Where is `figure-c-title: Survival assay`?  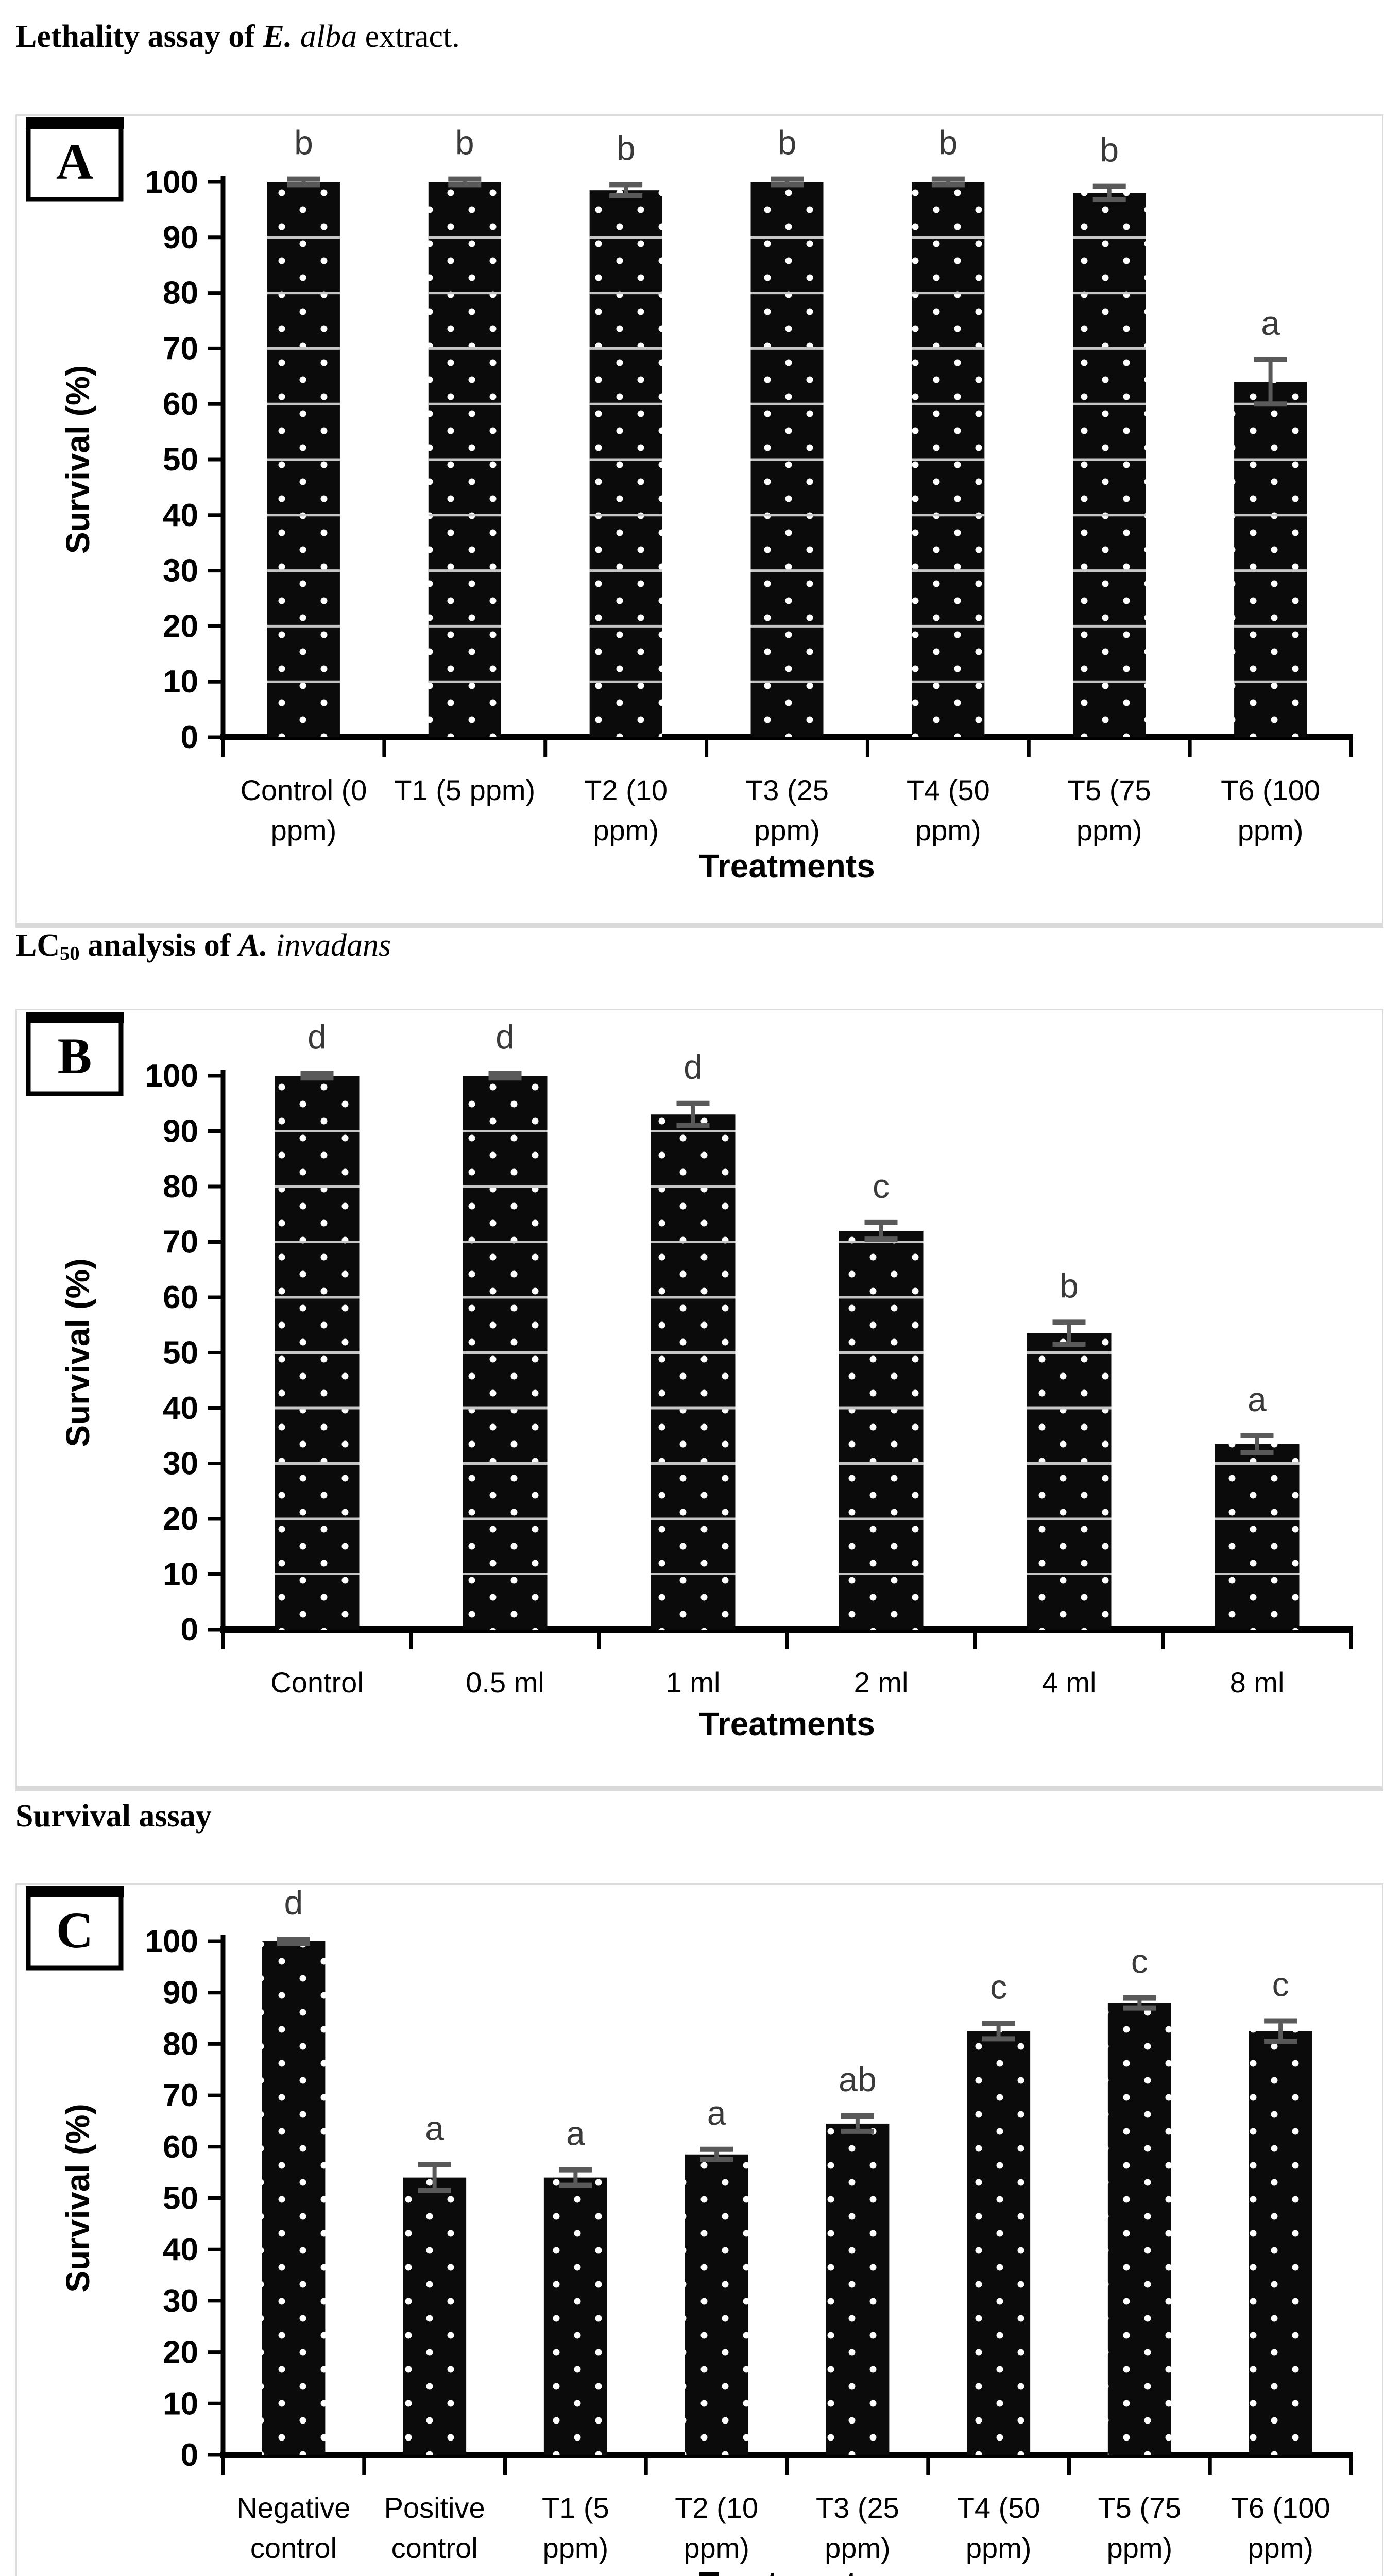
figure-c-title: Survival assay is located at coordinates (113, 1816).